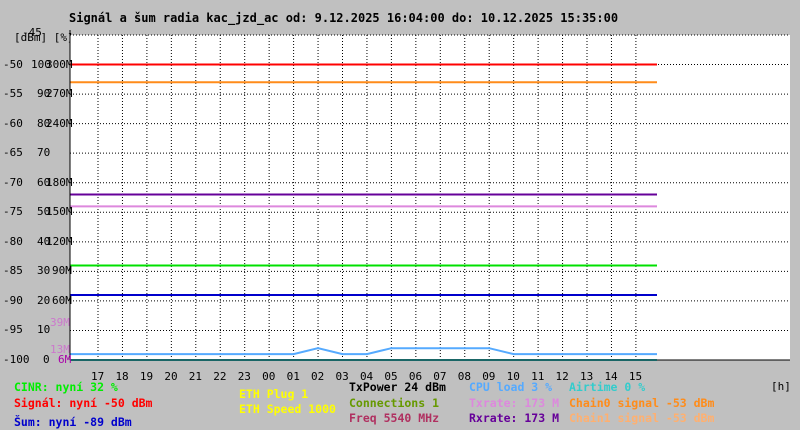  What do you see at coordinates (83, 403) in the screenshot?
I see `legend-signal: Signál: nyní -50 dBm` at bounding box center [83, 403].